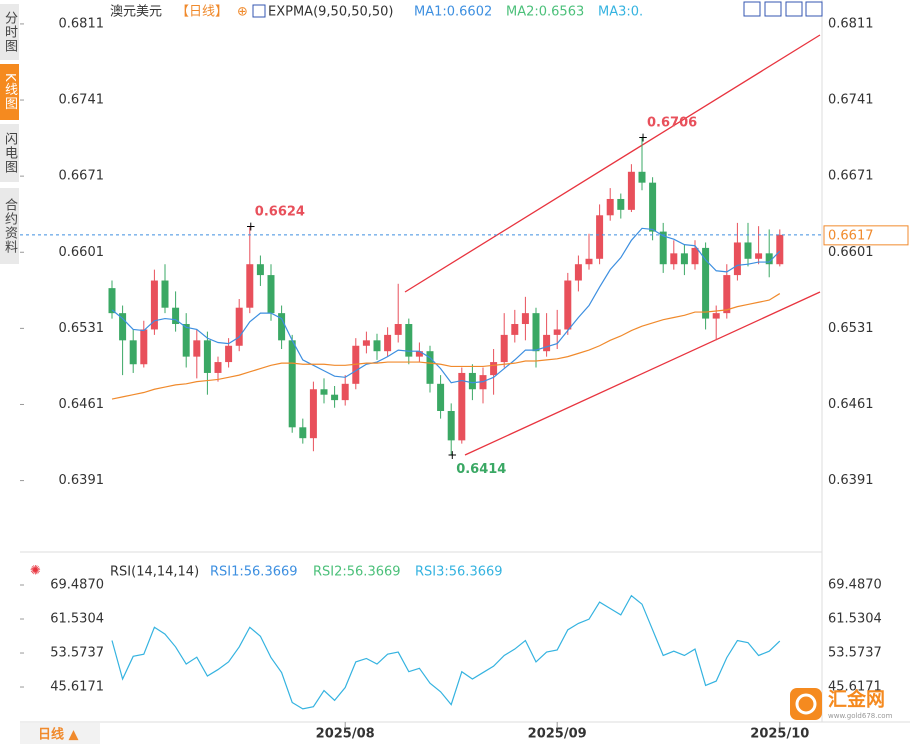  Describe the element at coordinates (855, 619) in the screenshot. I see `y-tick-label-right: 61.5304` at that location.